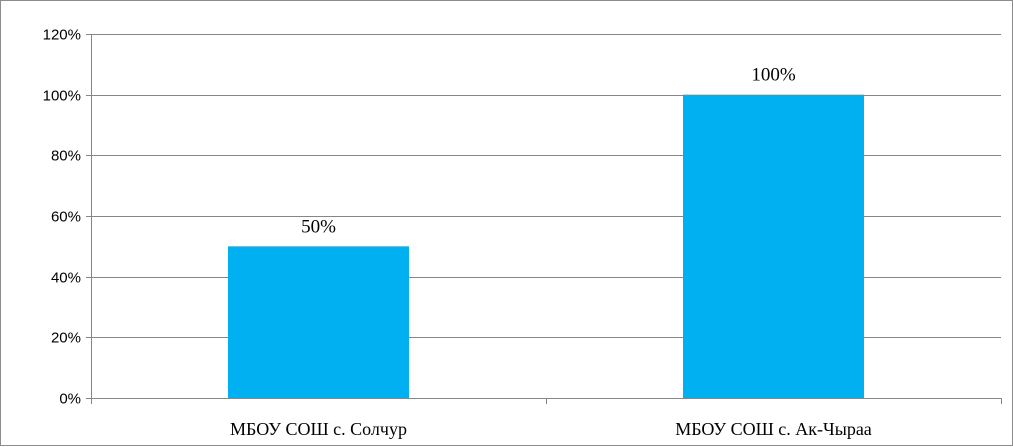 This screenshot has height=447, width=1013. I want to click on y-tick-label: 0%, so click(70, 399).